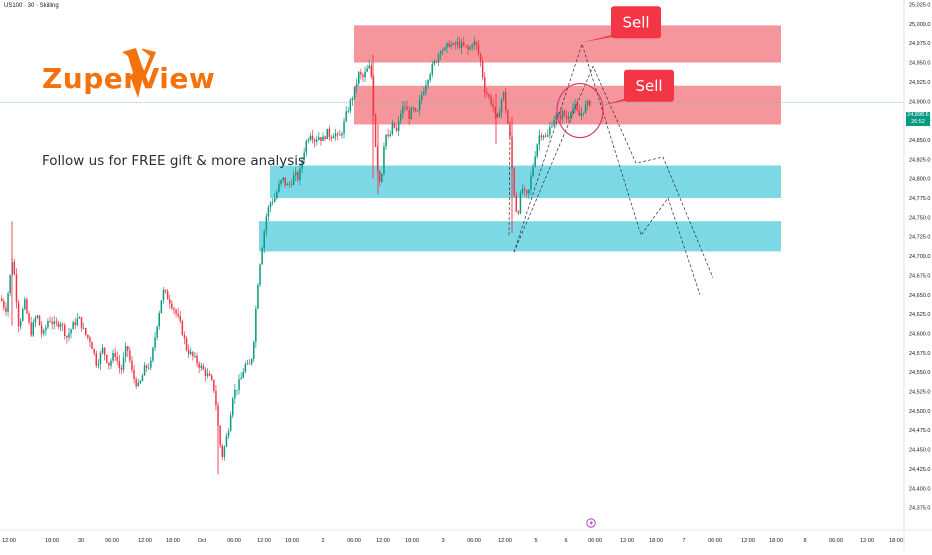 This screenshot has width=932, height=555. What do you see at coordinates (591, 523) in the screenshot?
I see `lightning-icon` at bounding box center [591, 523].